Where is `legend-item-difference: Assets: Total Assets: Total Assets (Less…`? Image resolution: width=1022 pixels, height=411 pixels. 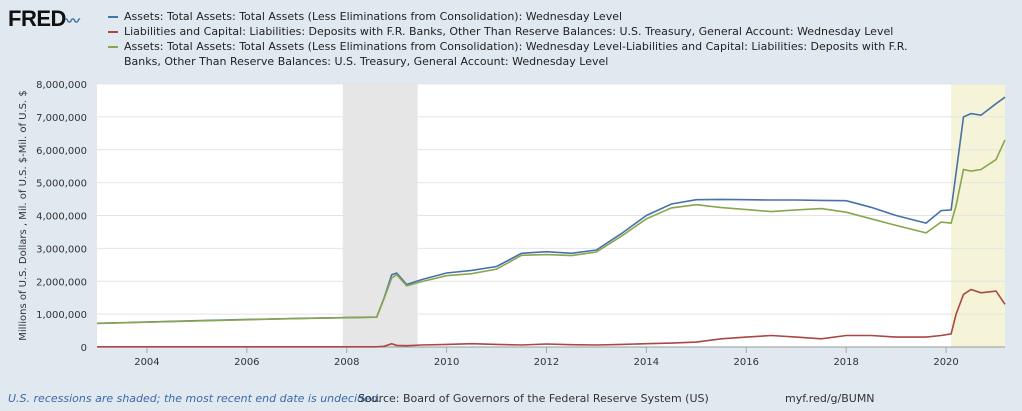 legend-item-difference: Assets: Total Assets: Total Assets (Less… is located at coordinates (508, 54).